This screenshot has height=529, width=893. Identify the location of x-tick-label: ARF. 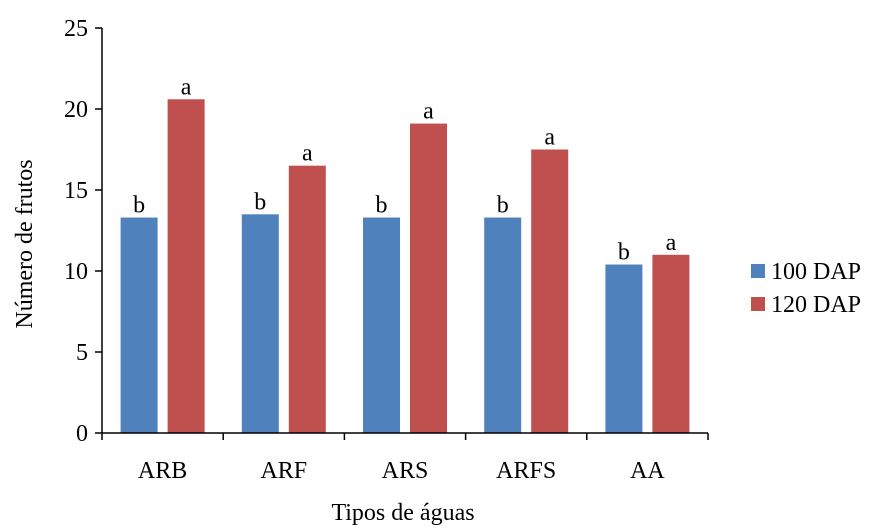
(283, 471).